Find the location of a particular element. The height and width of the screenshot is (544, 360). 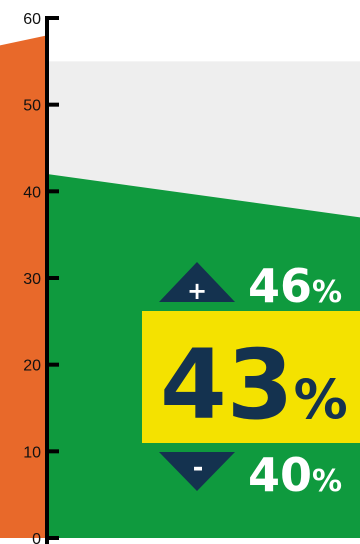

lower-bound-triangle-icon is located at coordinates (197, 471).